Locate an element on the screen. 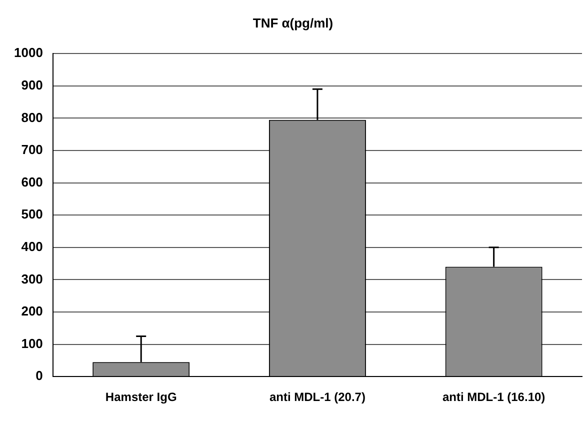 This screenshot has width=588, height=427. chart-title: TNF α(pg/ml) is located at coordinates (293, 22).